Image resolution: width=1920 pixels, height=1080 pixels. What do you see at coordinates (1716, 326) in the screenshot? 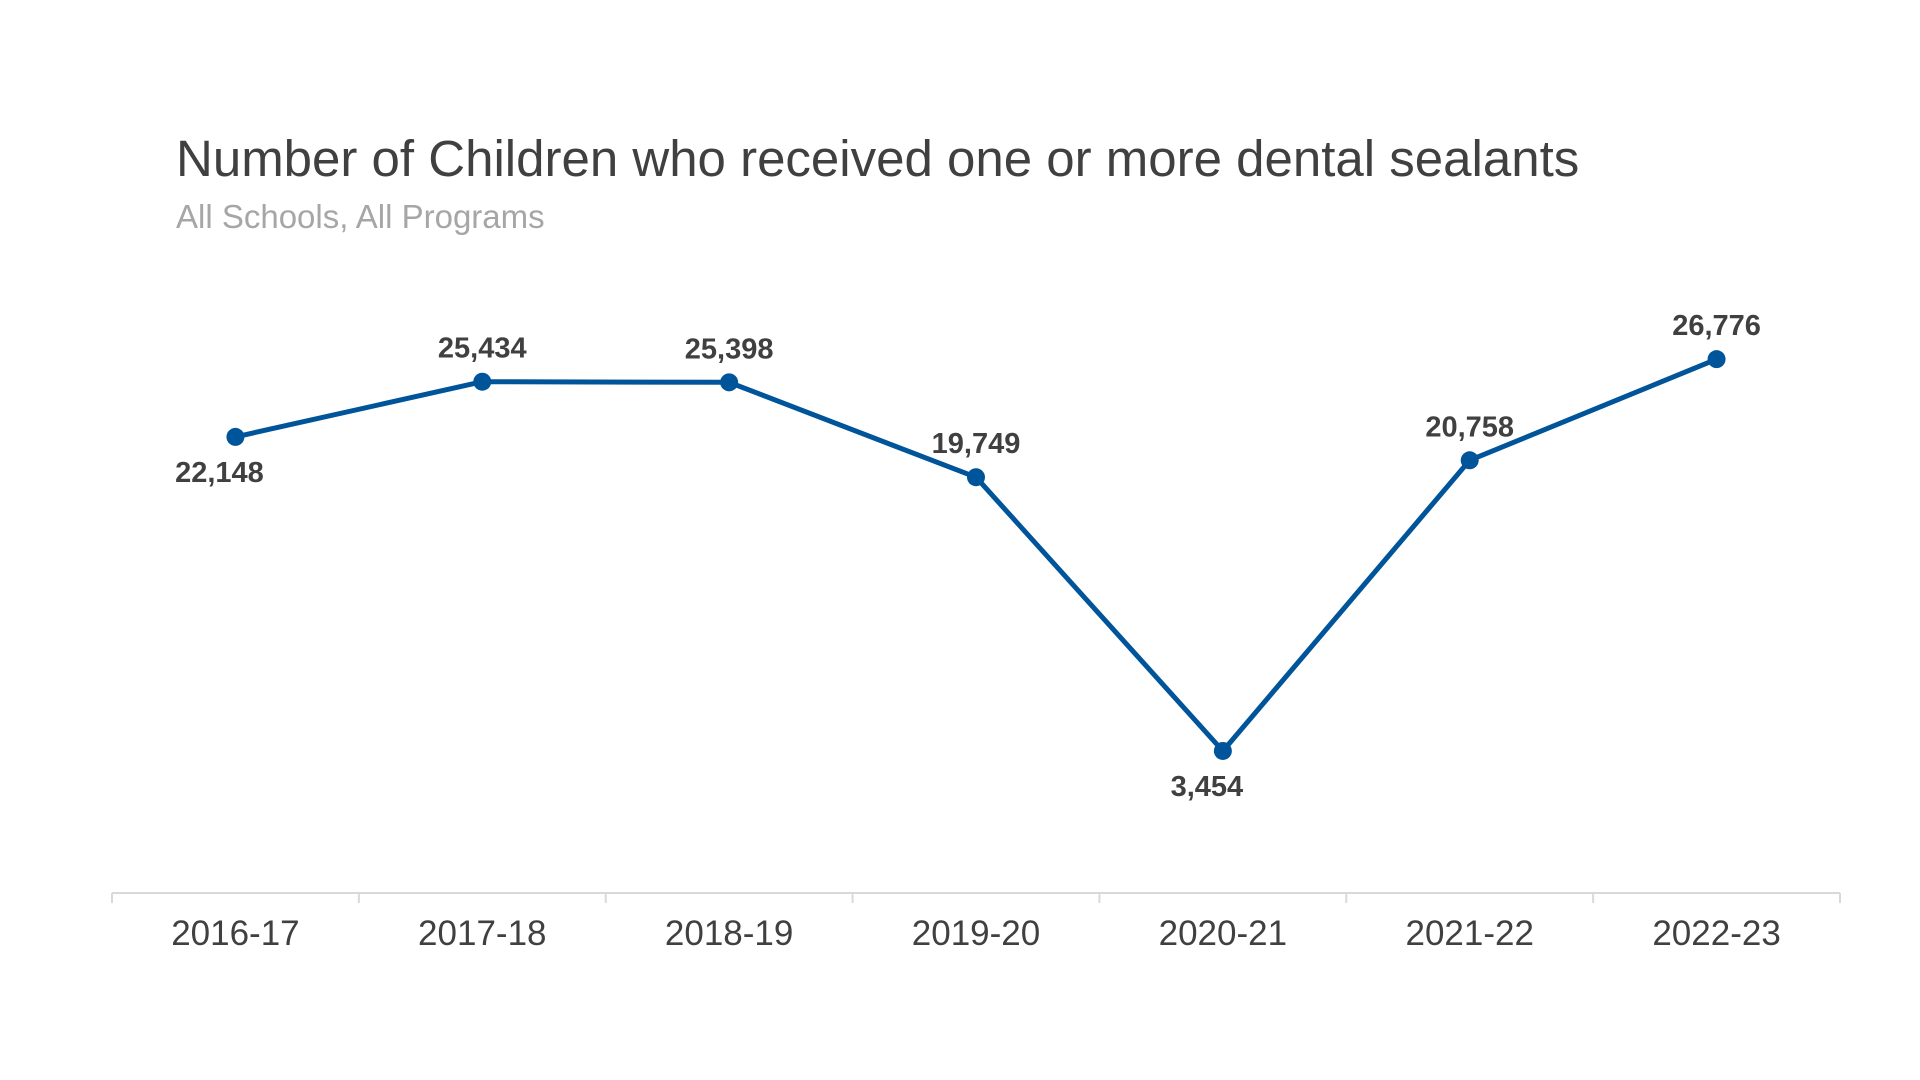
I see `data-label: 26,776` at bounding box center [1716, 326].